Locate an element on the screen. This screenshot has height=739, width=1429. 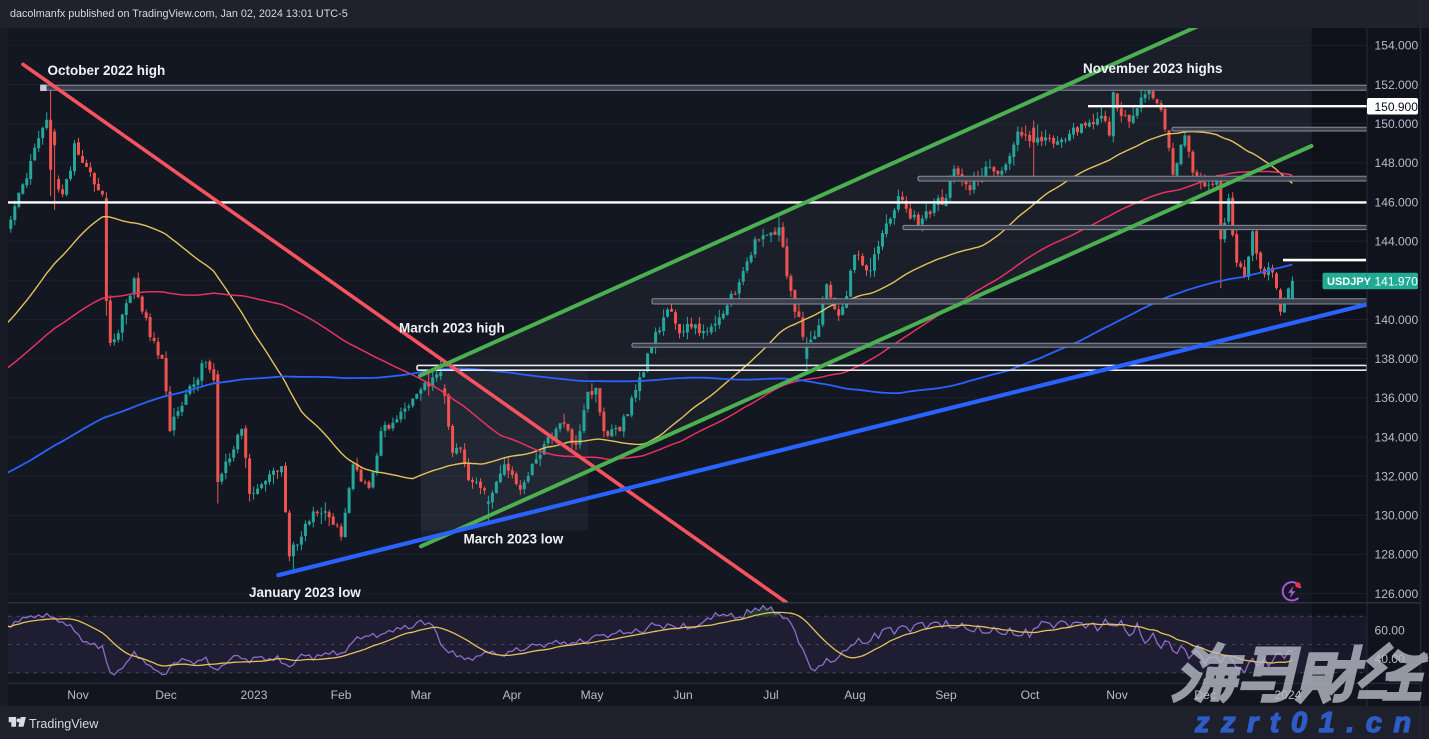
svg-text: zzrt01.cn is located at coordinates (1308, 723).